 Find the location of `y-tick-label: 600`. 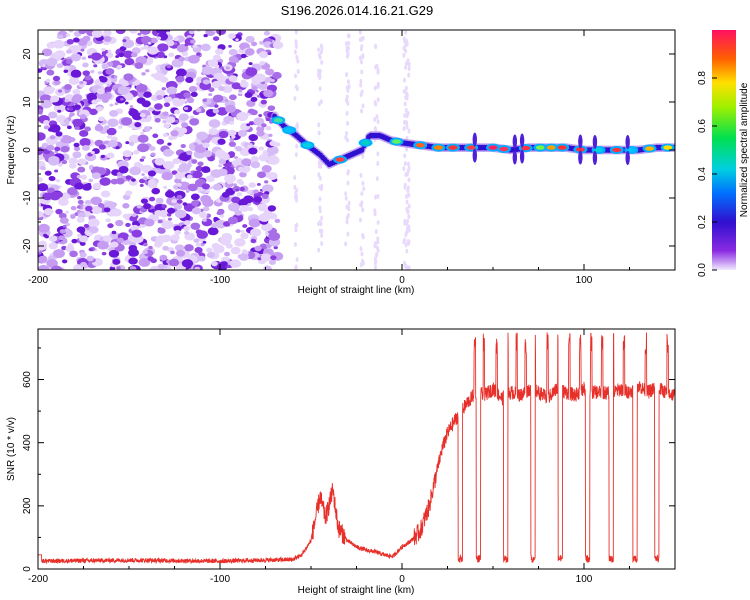

y-tick-label: 600 is located at coordinates (27, 379).